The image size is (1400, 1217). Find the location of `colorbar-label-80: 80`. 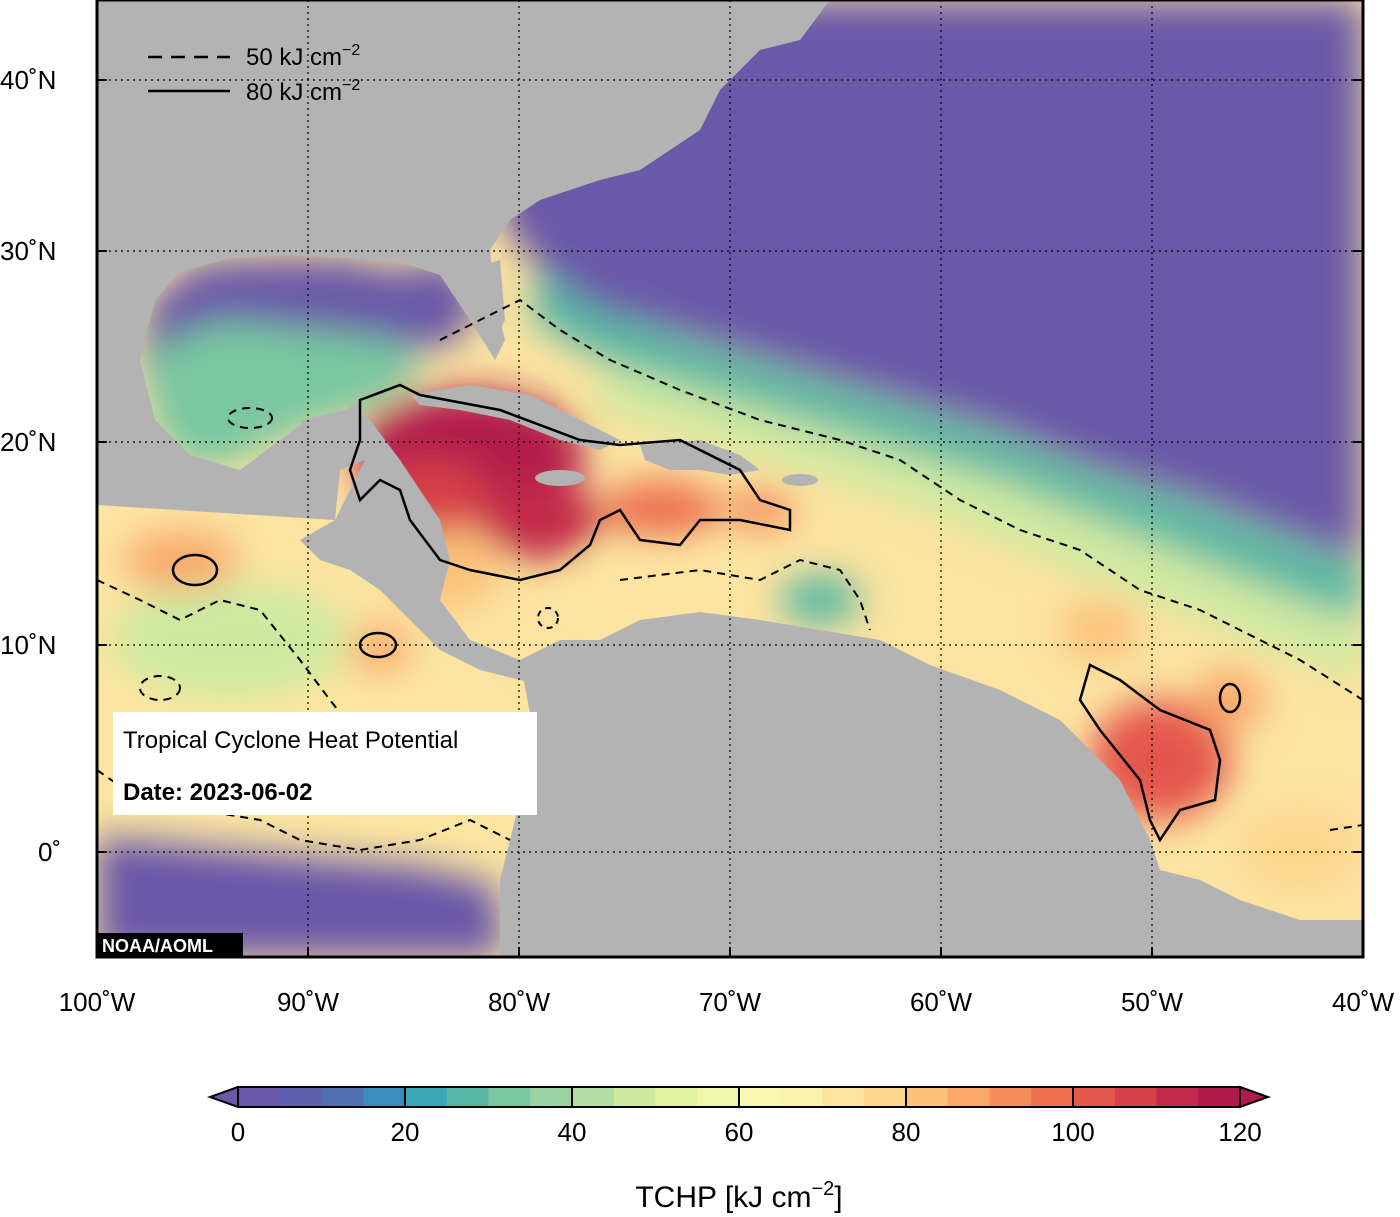

colorbar-label-80: 80 is located at coordinates (906, 1132).